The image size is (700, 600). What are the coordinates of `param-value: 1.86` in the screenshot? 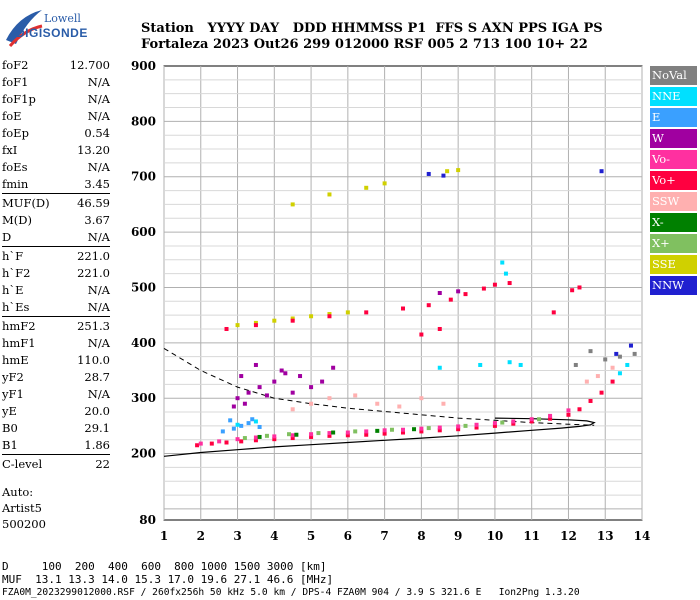 It's located at (97, 445).